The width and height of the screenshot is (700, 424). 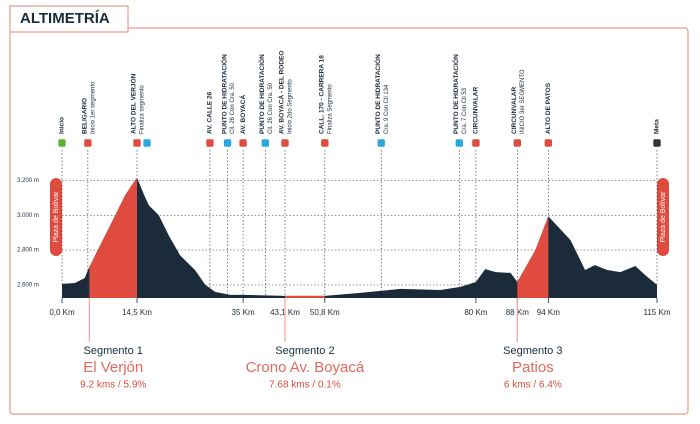 What do you see at coordinates (85, 116) in the screenshot?
I see `waypoint-label: BELIGARIO` at bounding box center [85, 116].